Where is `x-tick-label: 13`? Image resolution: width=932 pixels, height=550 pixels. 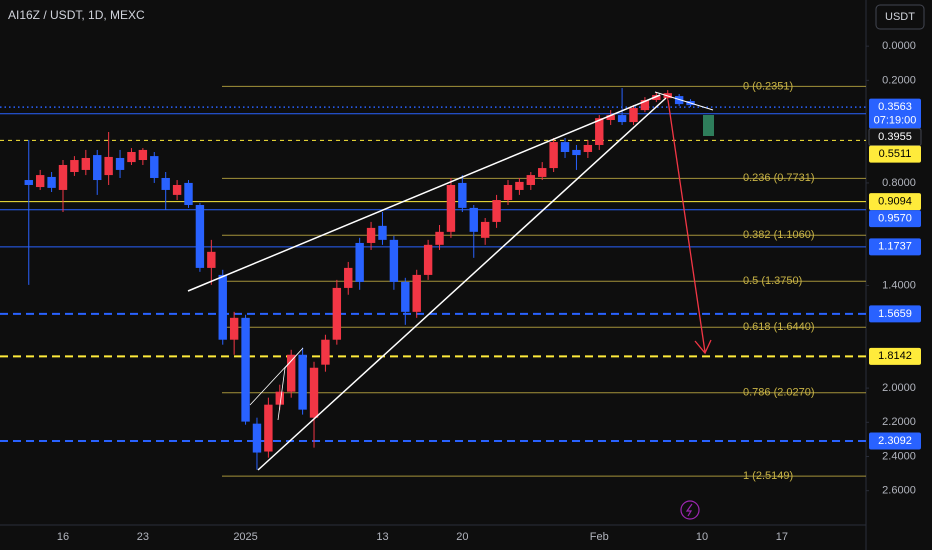 x-tick-label: 13 is located at coordinates (382, 537).